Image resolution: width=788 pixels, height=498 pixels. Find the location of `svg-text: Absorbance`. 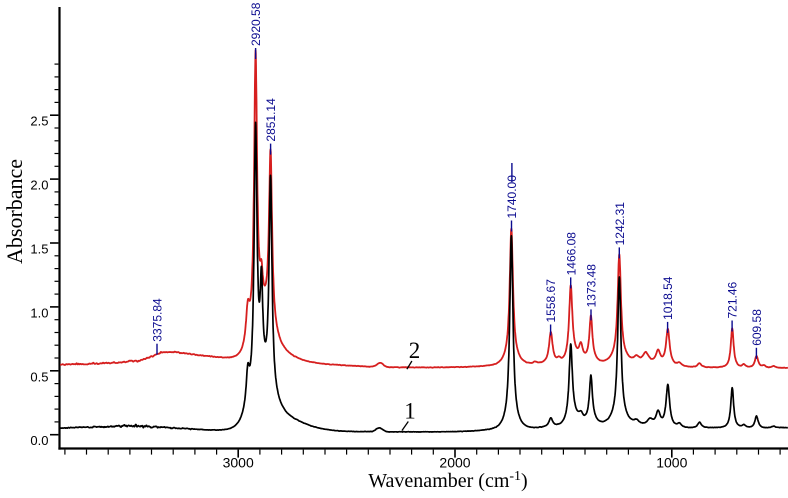

svg-text: Absorbance is located at coordinates (14, 211).